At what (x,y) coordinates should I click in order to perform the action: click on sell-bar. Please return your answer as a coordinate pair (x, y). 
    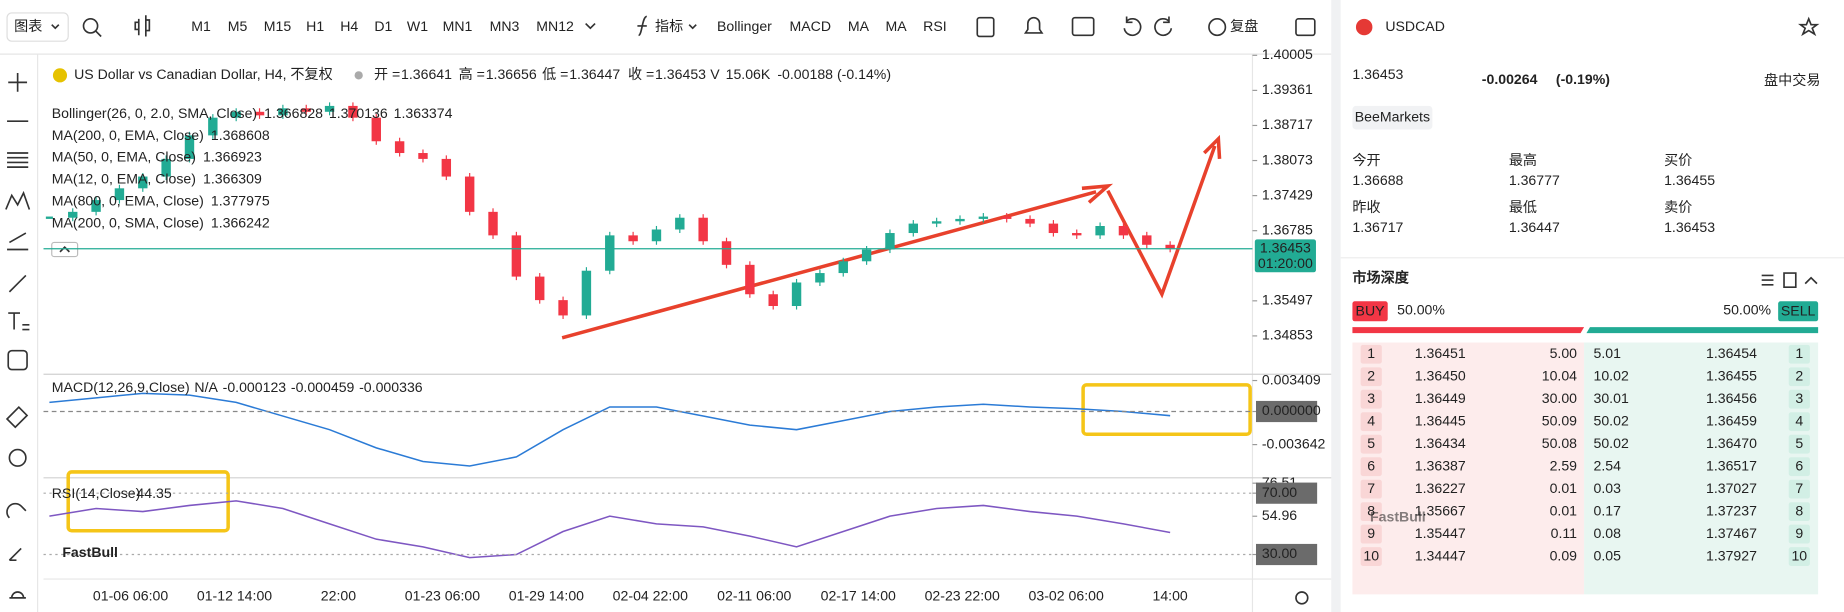
    Looking at the image, I should click on (1702, 330).